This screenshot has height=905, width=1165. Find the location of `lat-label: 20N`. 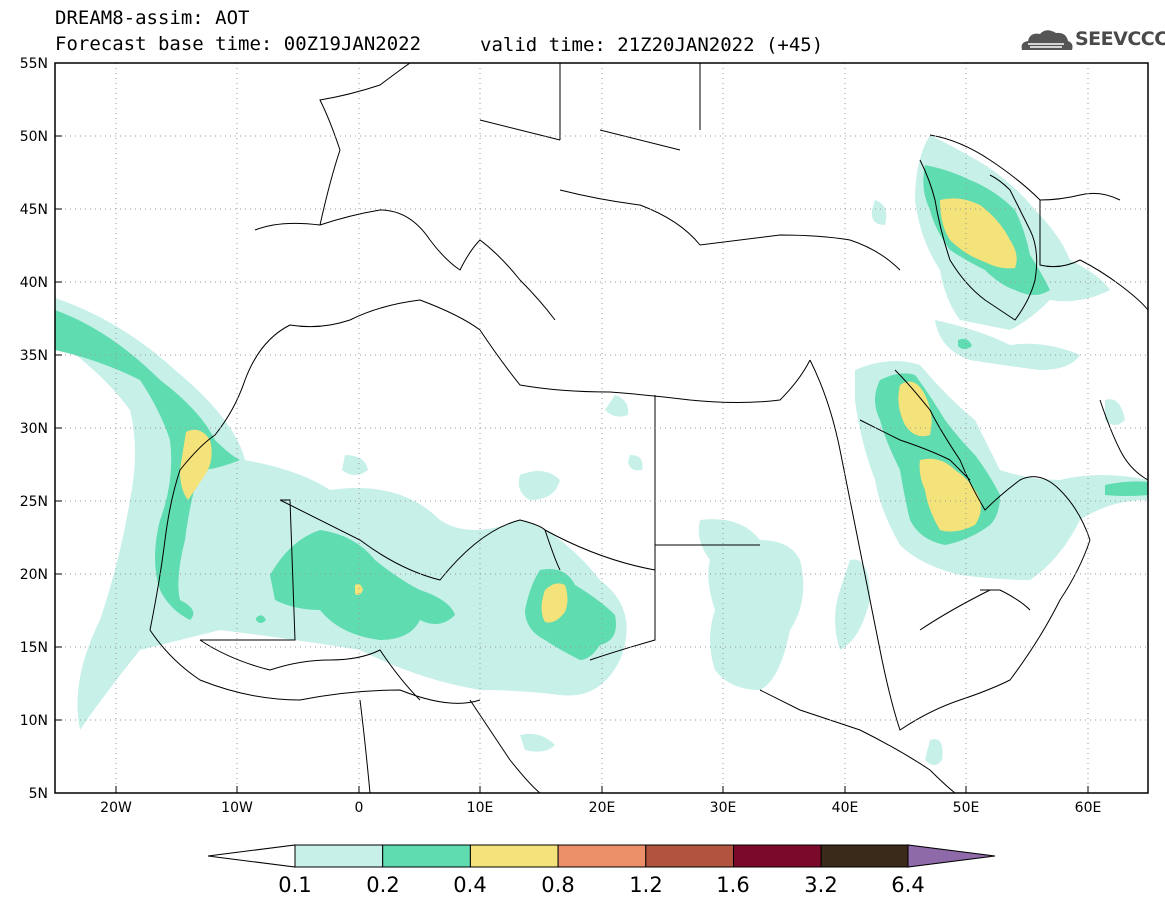

lat-label: 20N is located at coordinates (34, 575).